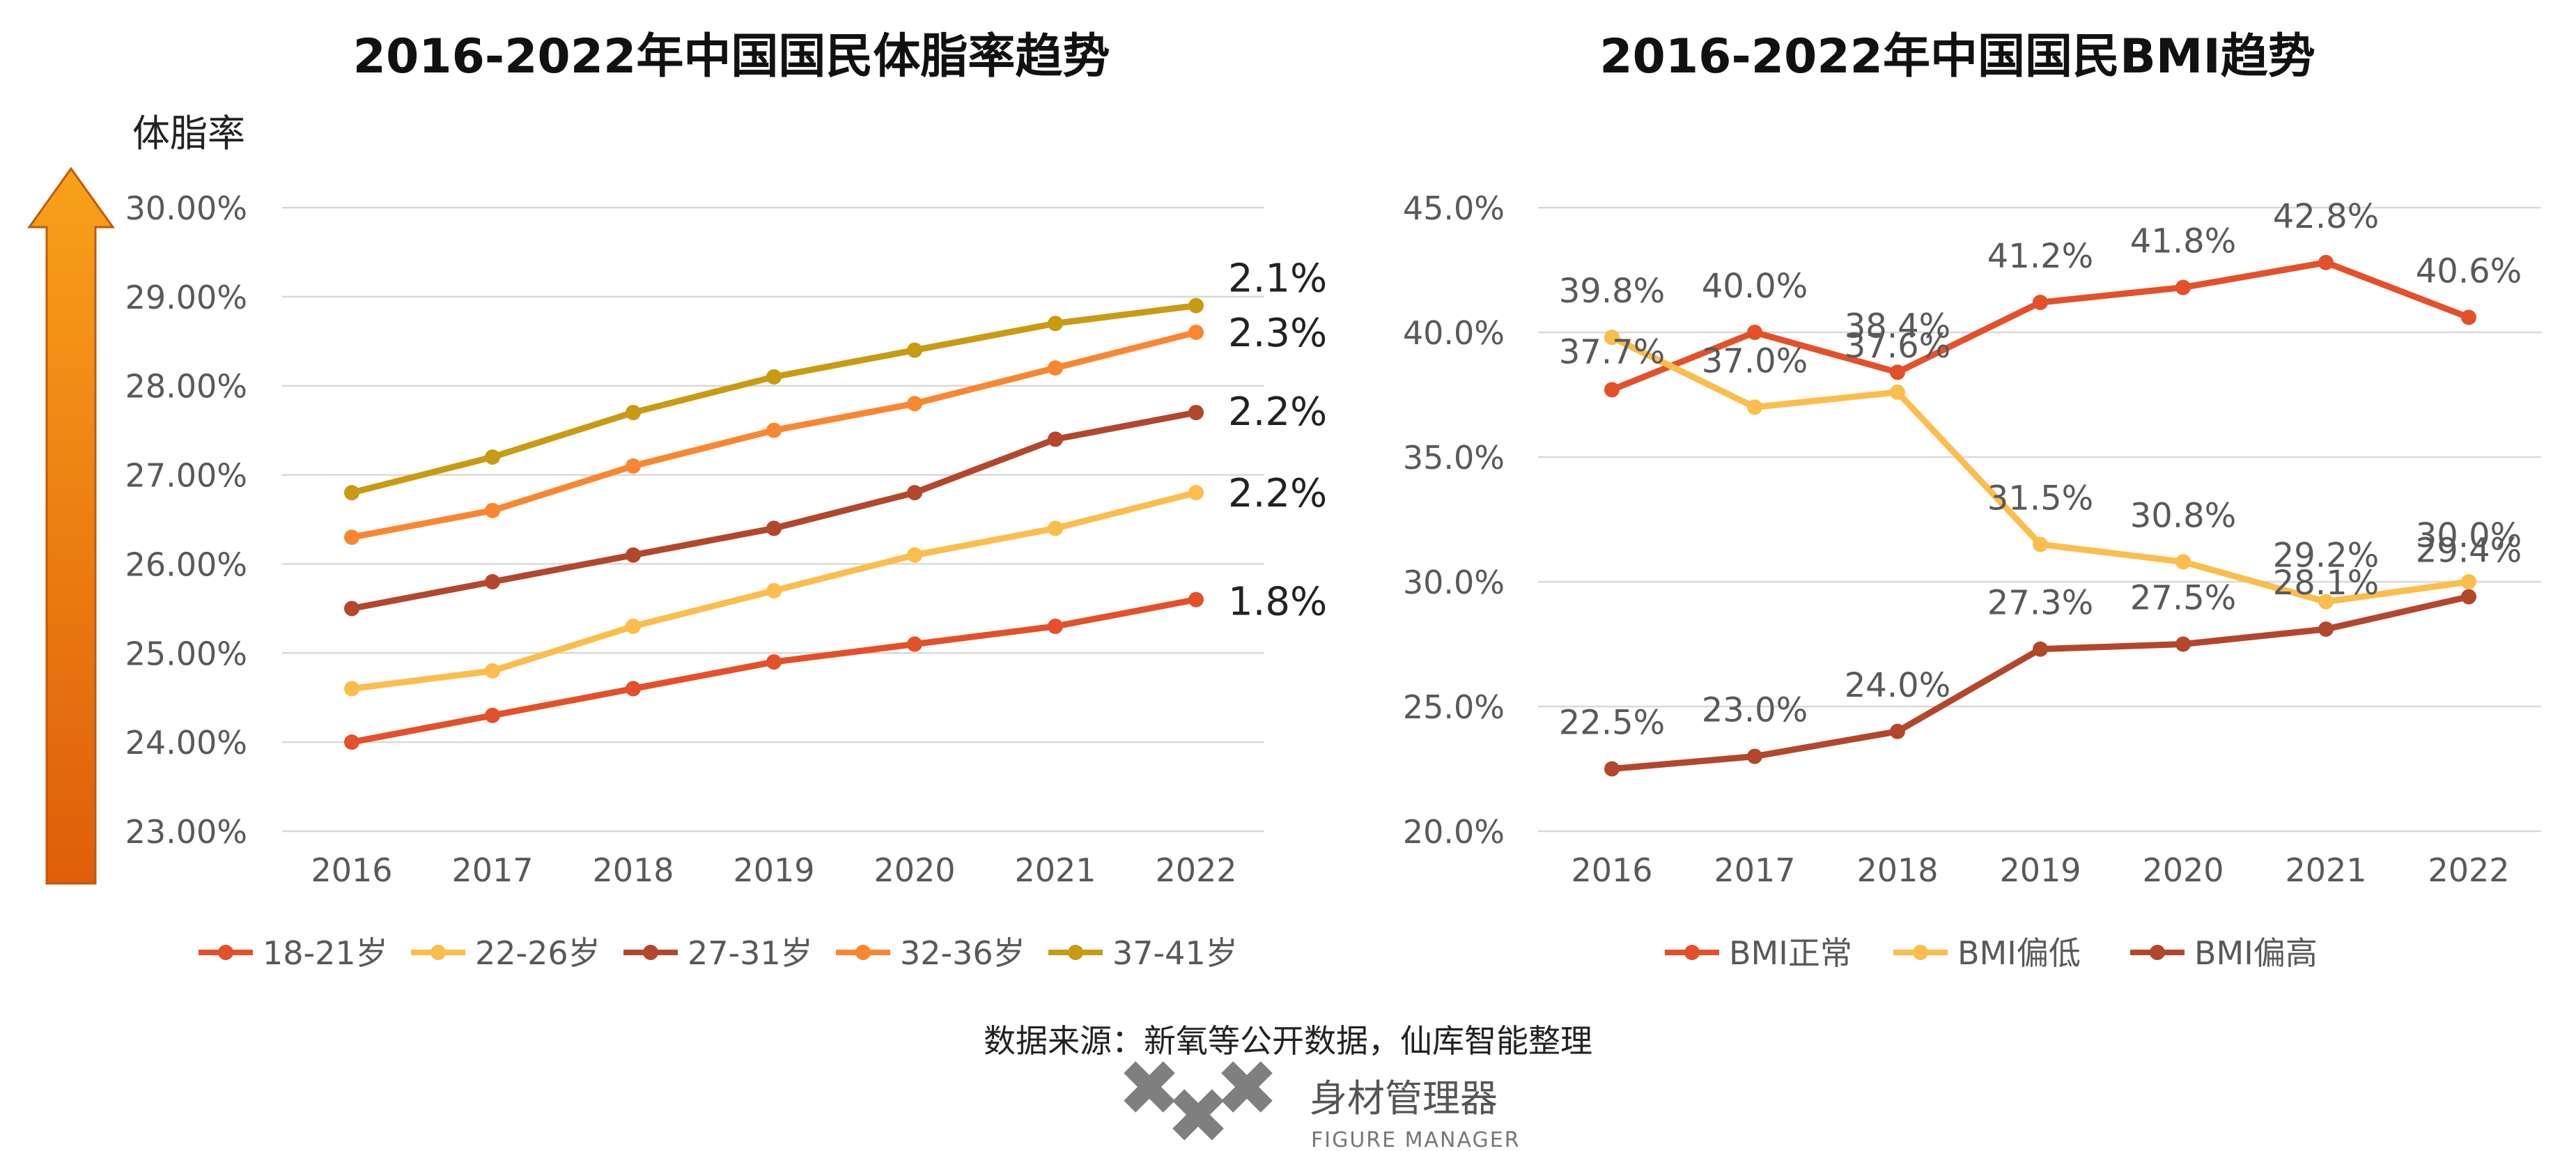  I want to click on data-label: 23.0%, so click(1755, 710).